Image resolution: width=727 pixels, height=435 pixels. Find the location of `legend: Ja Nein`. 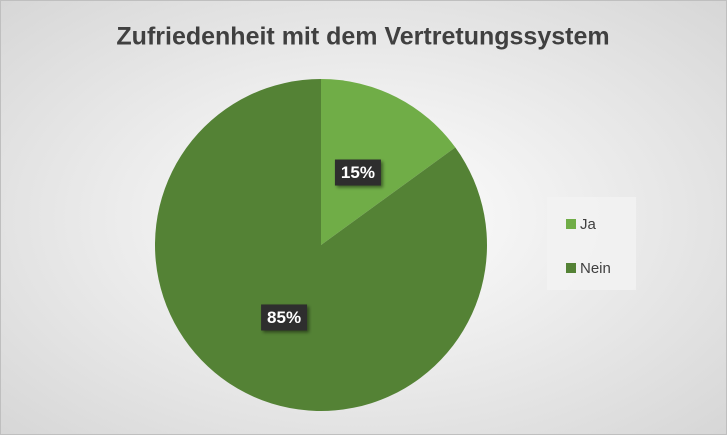

legend: Ja Nein is located at coordinates (588, 246).